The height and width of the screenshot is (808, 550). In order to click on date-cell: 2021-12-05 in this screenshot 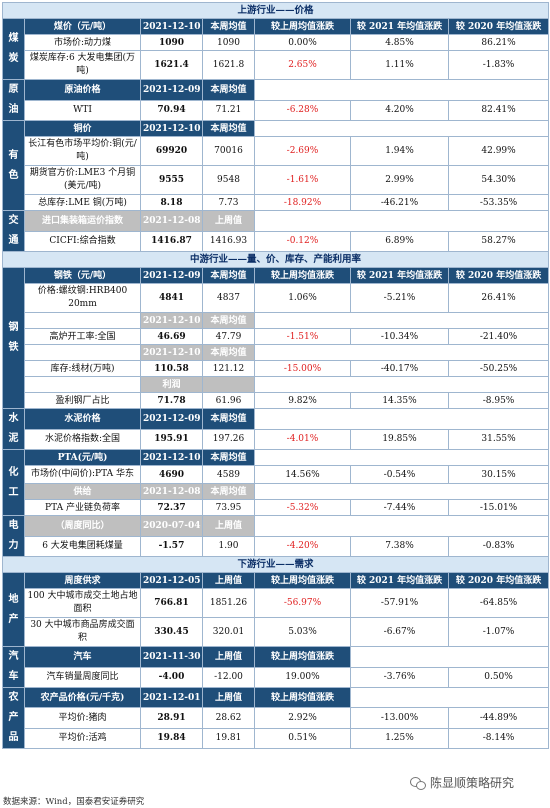, I will do `click(171, 580)`.